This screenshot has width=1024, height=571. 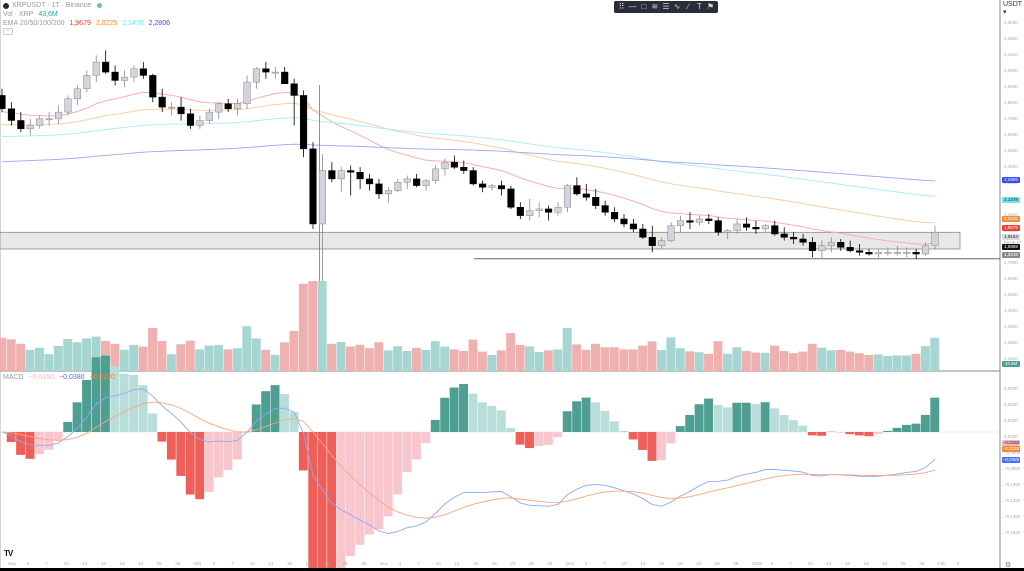 I want to click on legend-macd-row: MACD −0,0150 −0,0380 −0,0230, so click(x=60, y=377).